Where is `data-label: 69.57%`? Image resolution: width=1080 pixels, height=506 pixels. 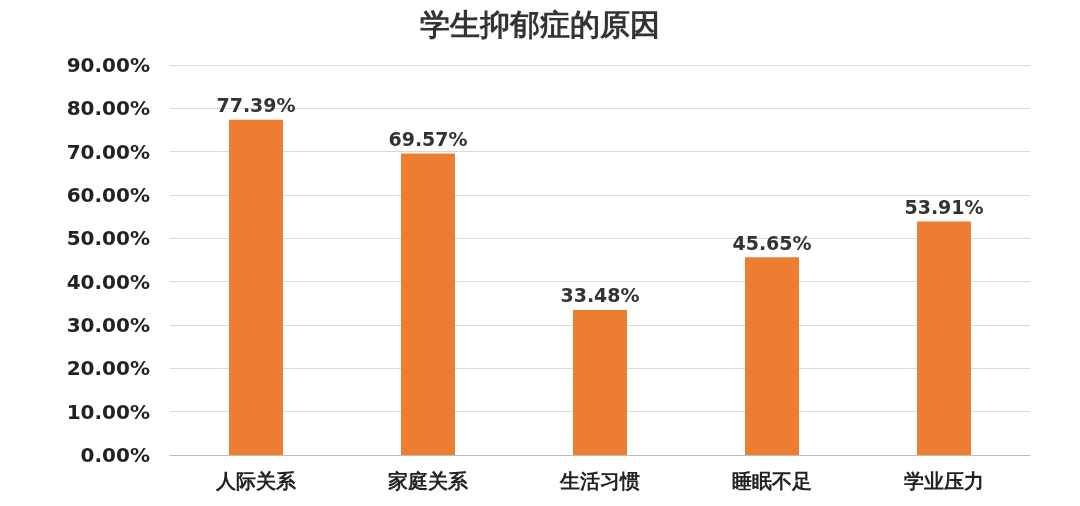
data-label: 69.57% is located at coordinates (428, 139).